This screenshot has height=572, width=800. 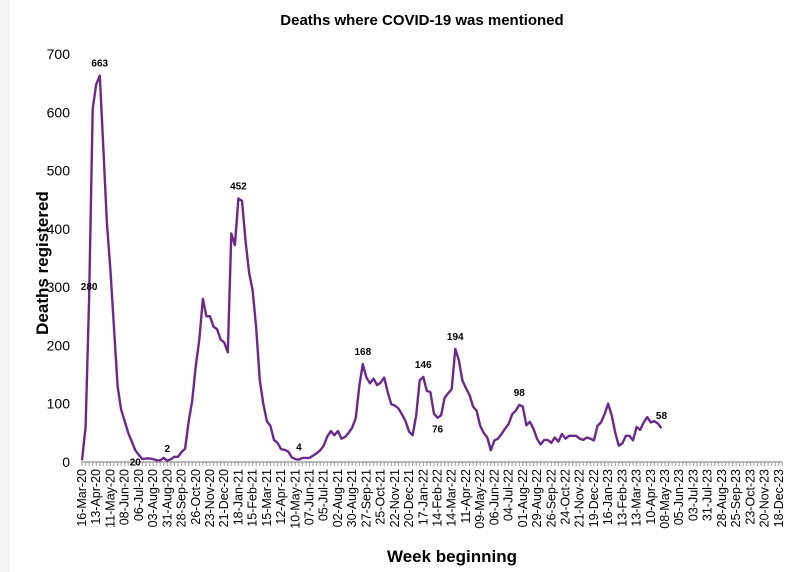 I want to click on y-tick-label: 400, so click(x=59, y=229).